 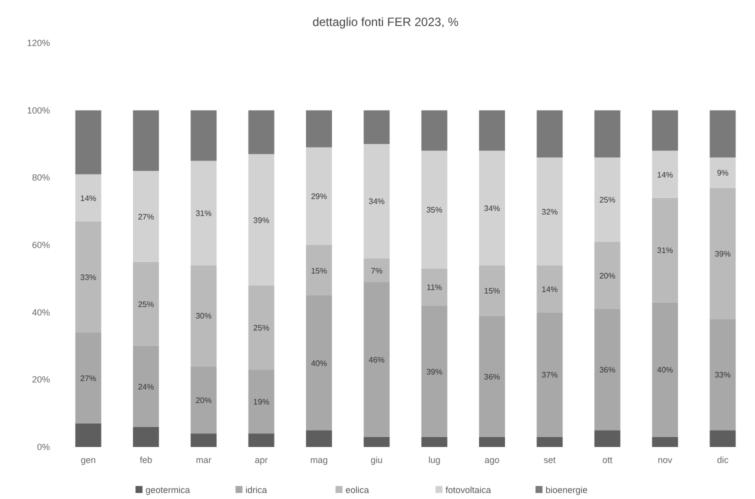 I want to click on y-tick-label: 60%, so click(x=41, y=245).